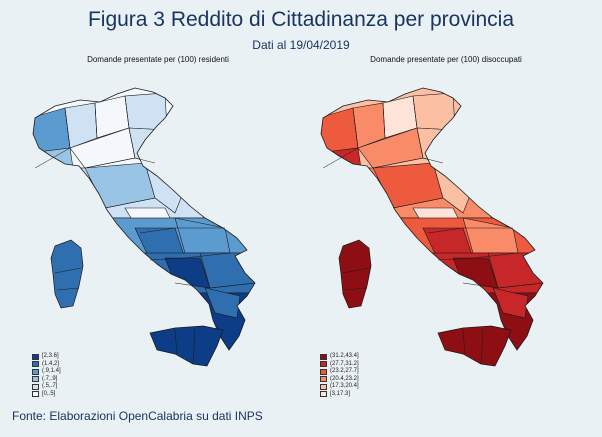 The height and width of the screenshot is (437, 602). I want to click on legend-item: (.5,.7], so click(46, 387).